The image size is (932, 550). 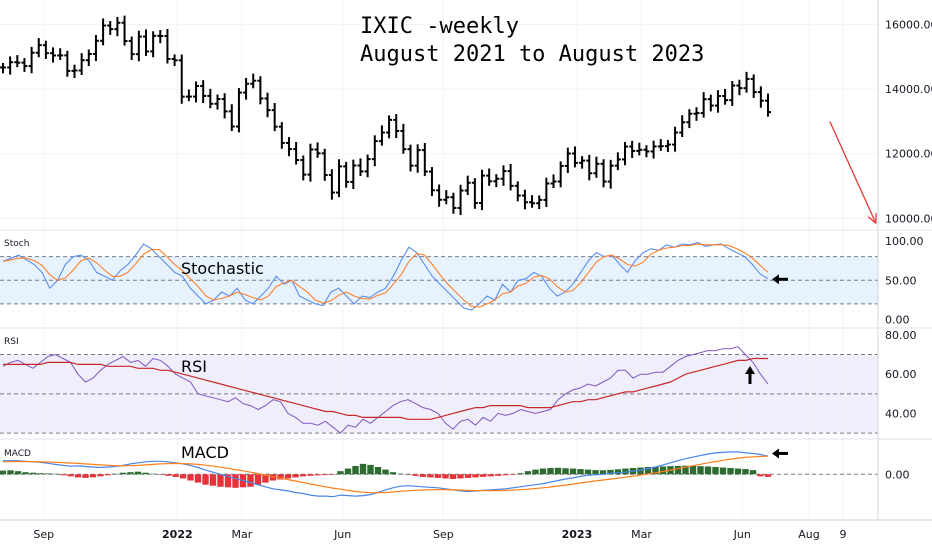 I want to click on macd-signal-line, so click(x=385, y=474).